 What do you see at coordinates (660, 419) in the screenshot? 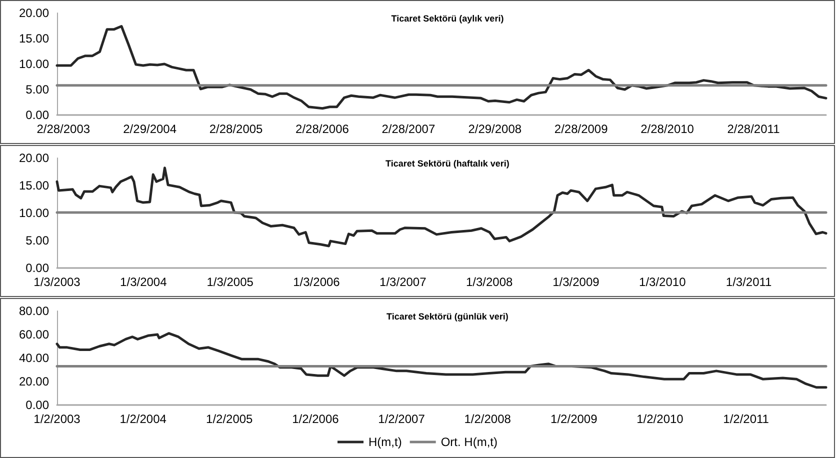
I see `x-tick-label: 1/2/2010` at bounding box center [660, 419].